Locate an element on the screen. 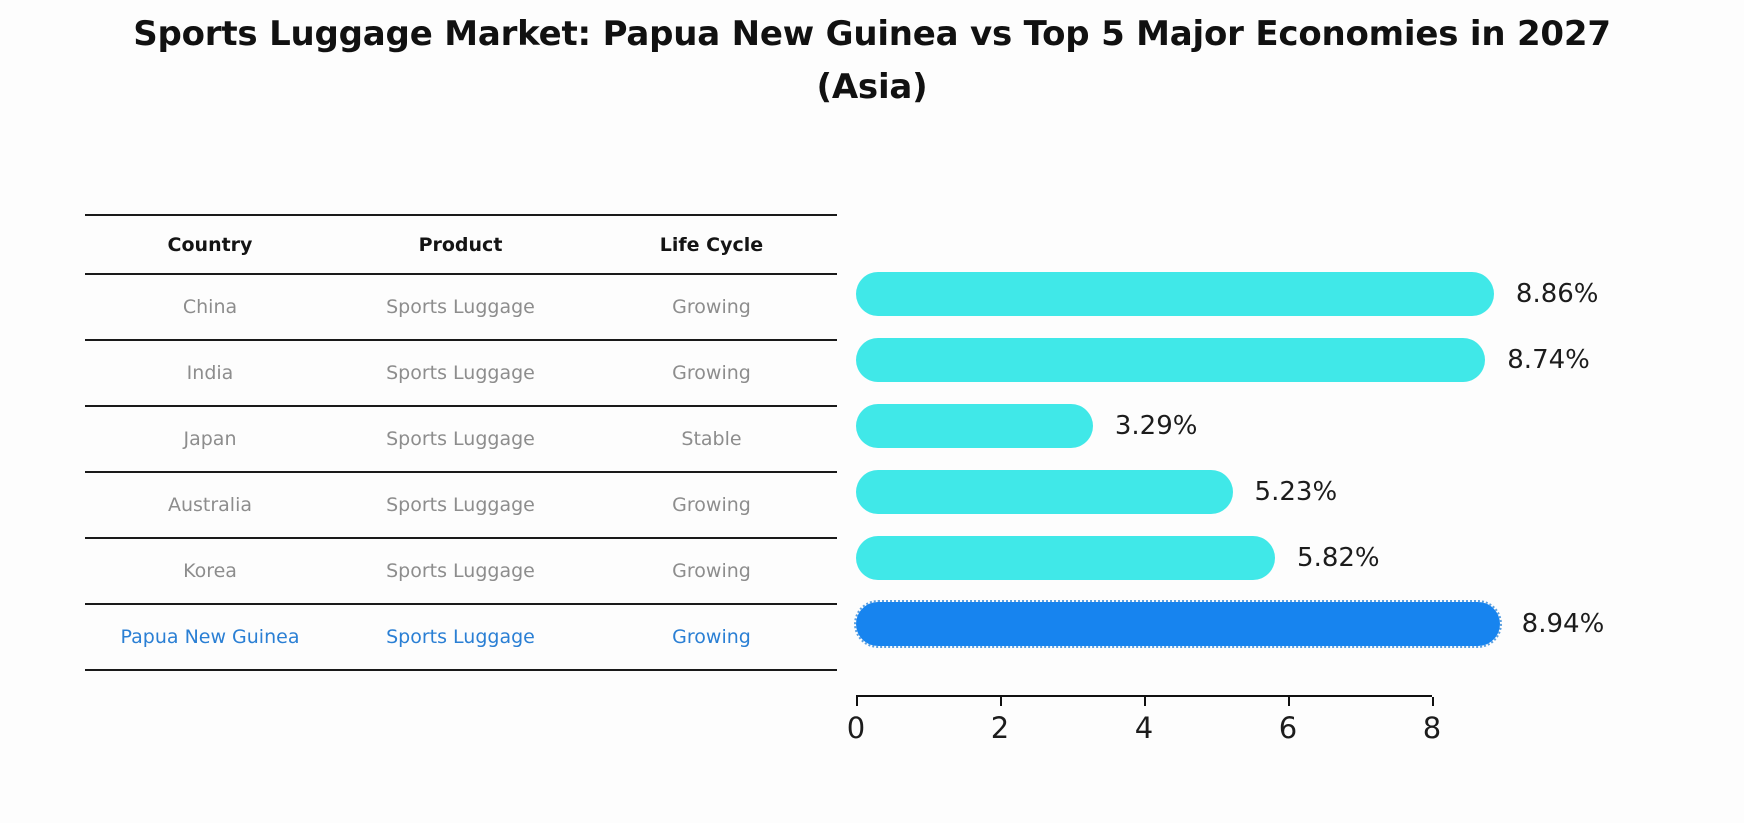 This screenshot has width=1744, height=823. table-row: Papua New Guinea Sports Luggage Growing is located at coordinates (461, 637).